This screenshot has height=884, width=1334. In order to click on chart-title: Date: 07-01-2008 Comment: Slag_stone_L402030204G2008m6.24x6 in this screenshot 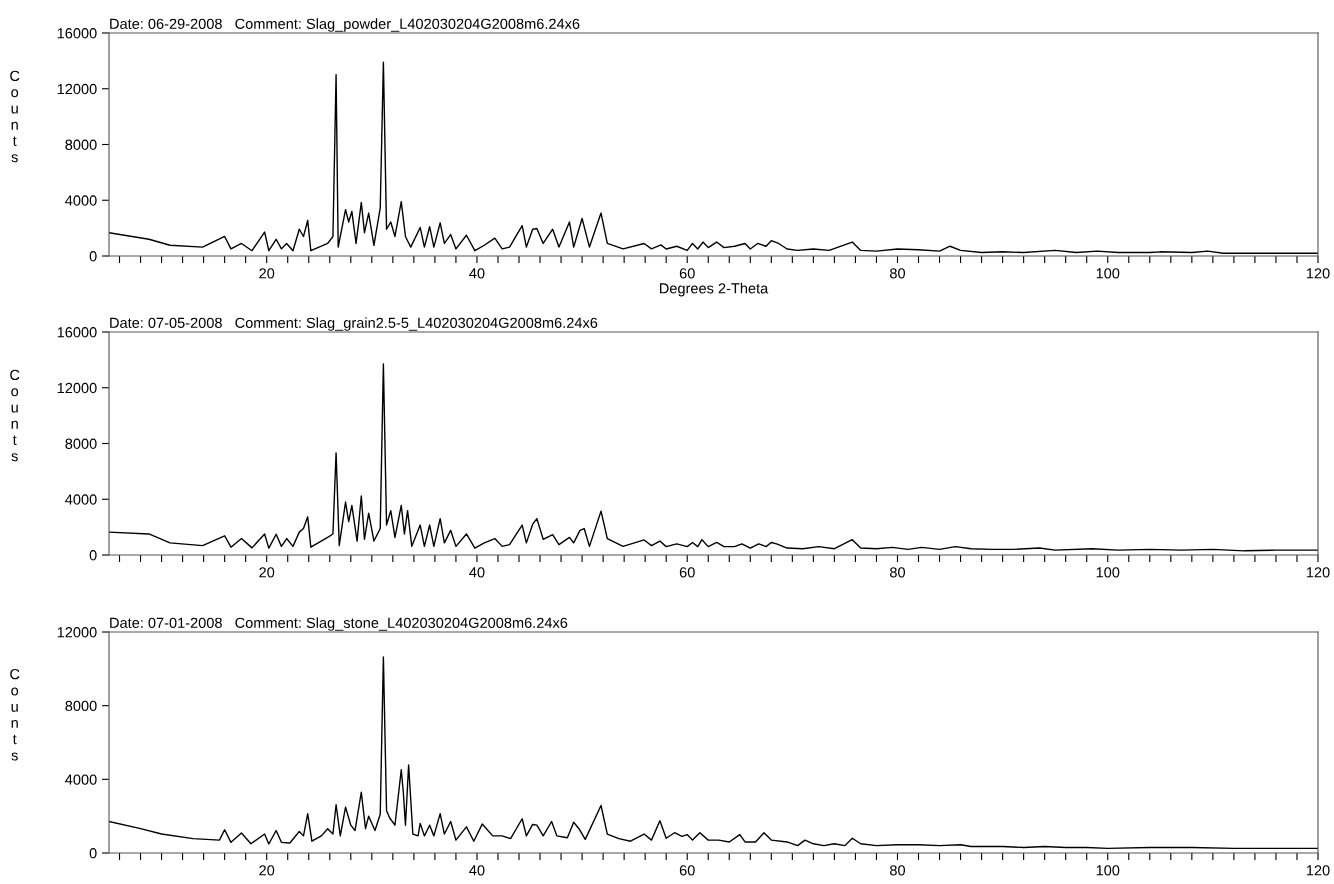, I will do `click(339, 624)`.